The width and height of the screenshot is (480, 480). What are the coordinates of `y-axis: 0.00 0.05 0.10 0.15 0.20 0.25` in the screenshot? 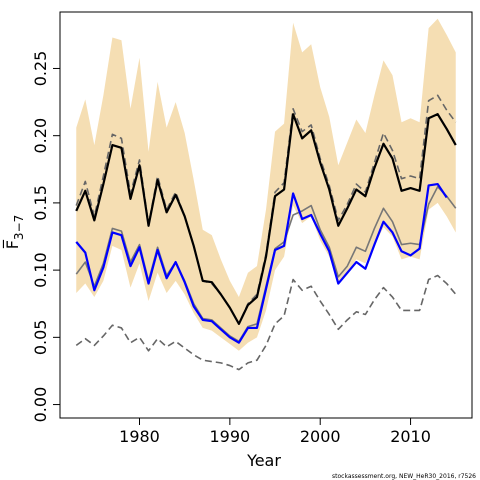 It's located at (45, 237).